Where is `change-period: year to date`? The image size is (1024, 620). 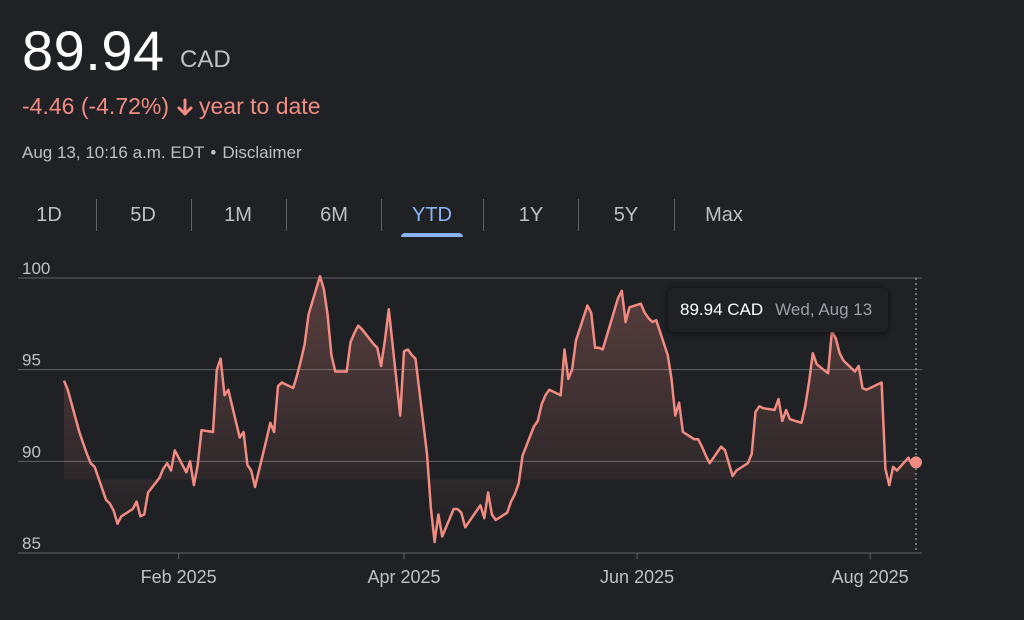 change-period: year to date is located at coordinates (260, 106).